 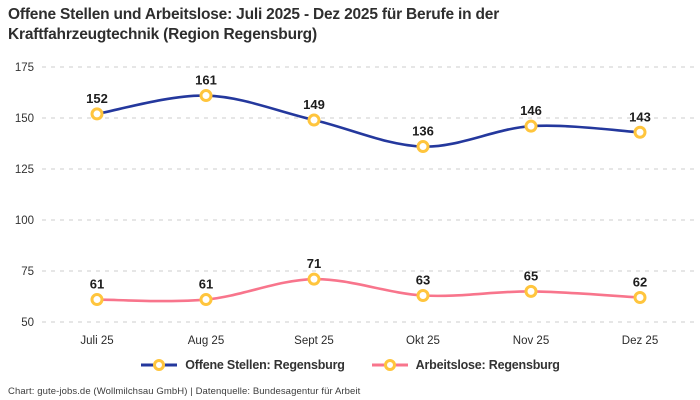 What do you see at coordinates (531, 275) in the screenshot?
I see `data-point-label: 65` at bounding box center [531, 275].